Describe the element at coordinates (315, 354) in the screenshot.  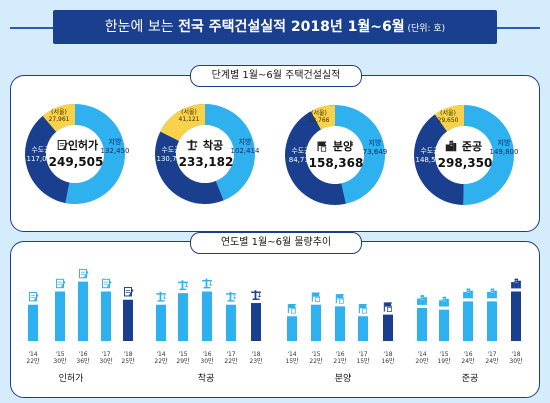
I see `year-tick: '15` at that location.